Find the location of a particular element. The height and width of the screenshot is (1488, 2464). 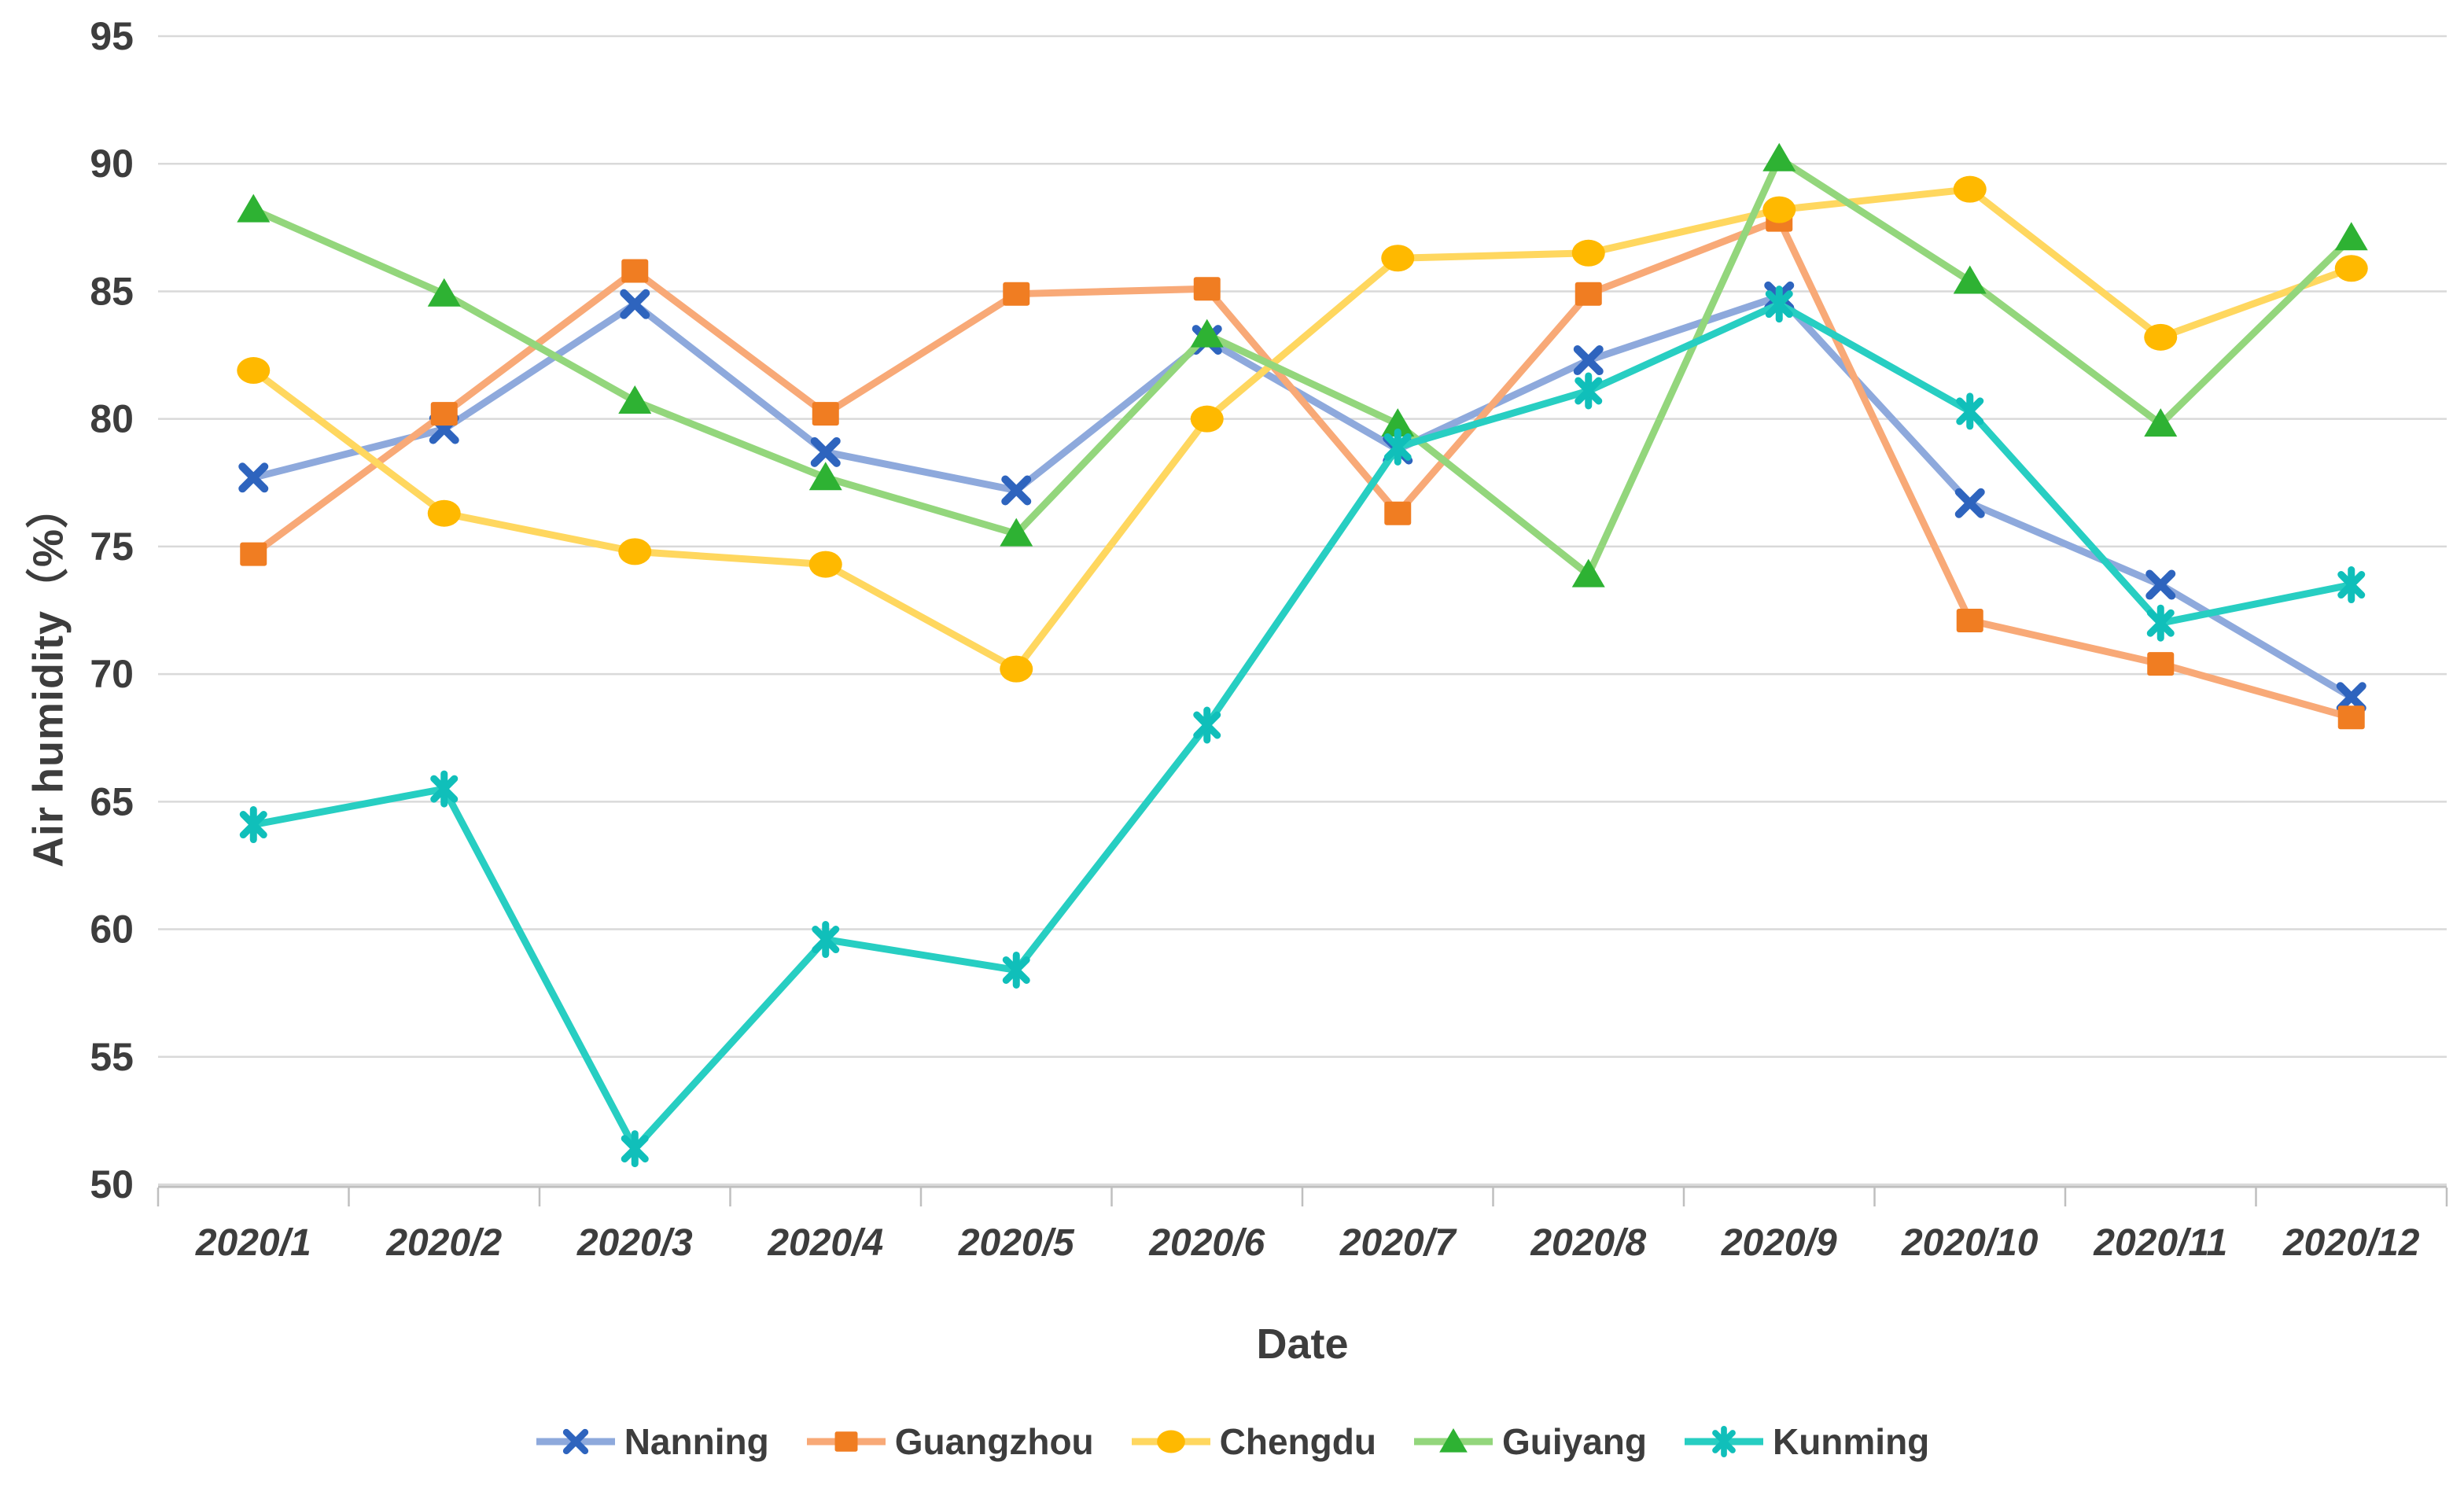

x-tick-label: 2020/9 is located at coordinates (1779, 1243).